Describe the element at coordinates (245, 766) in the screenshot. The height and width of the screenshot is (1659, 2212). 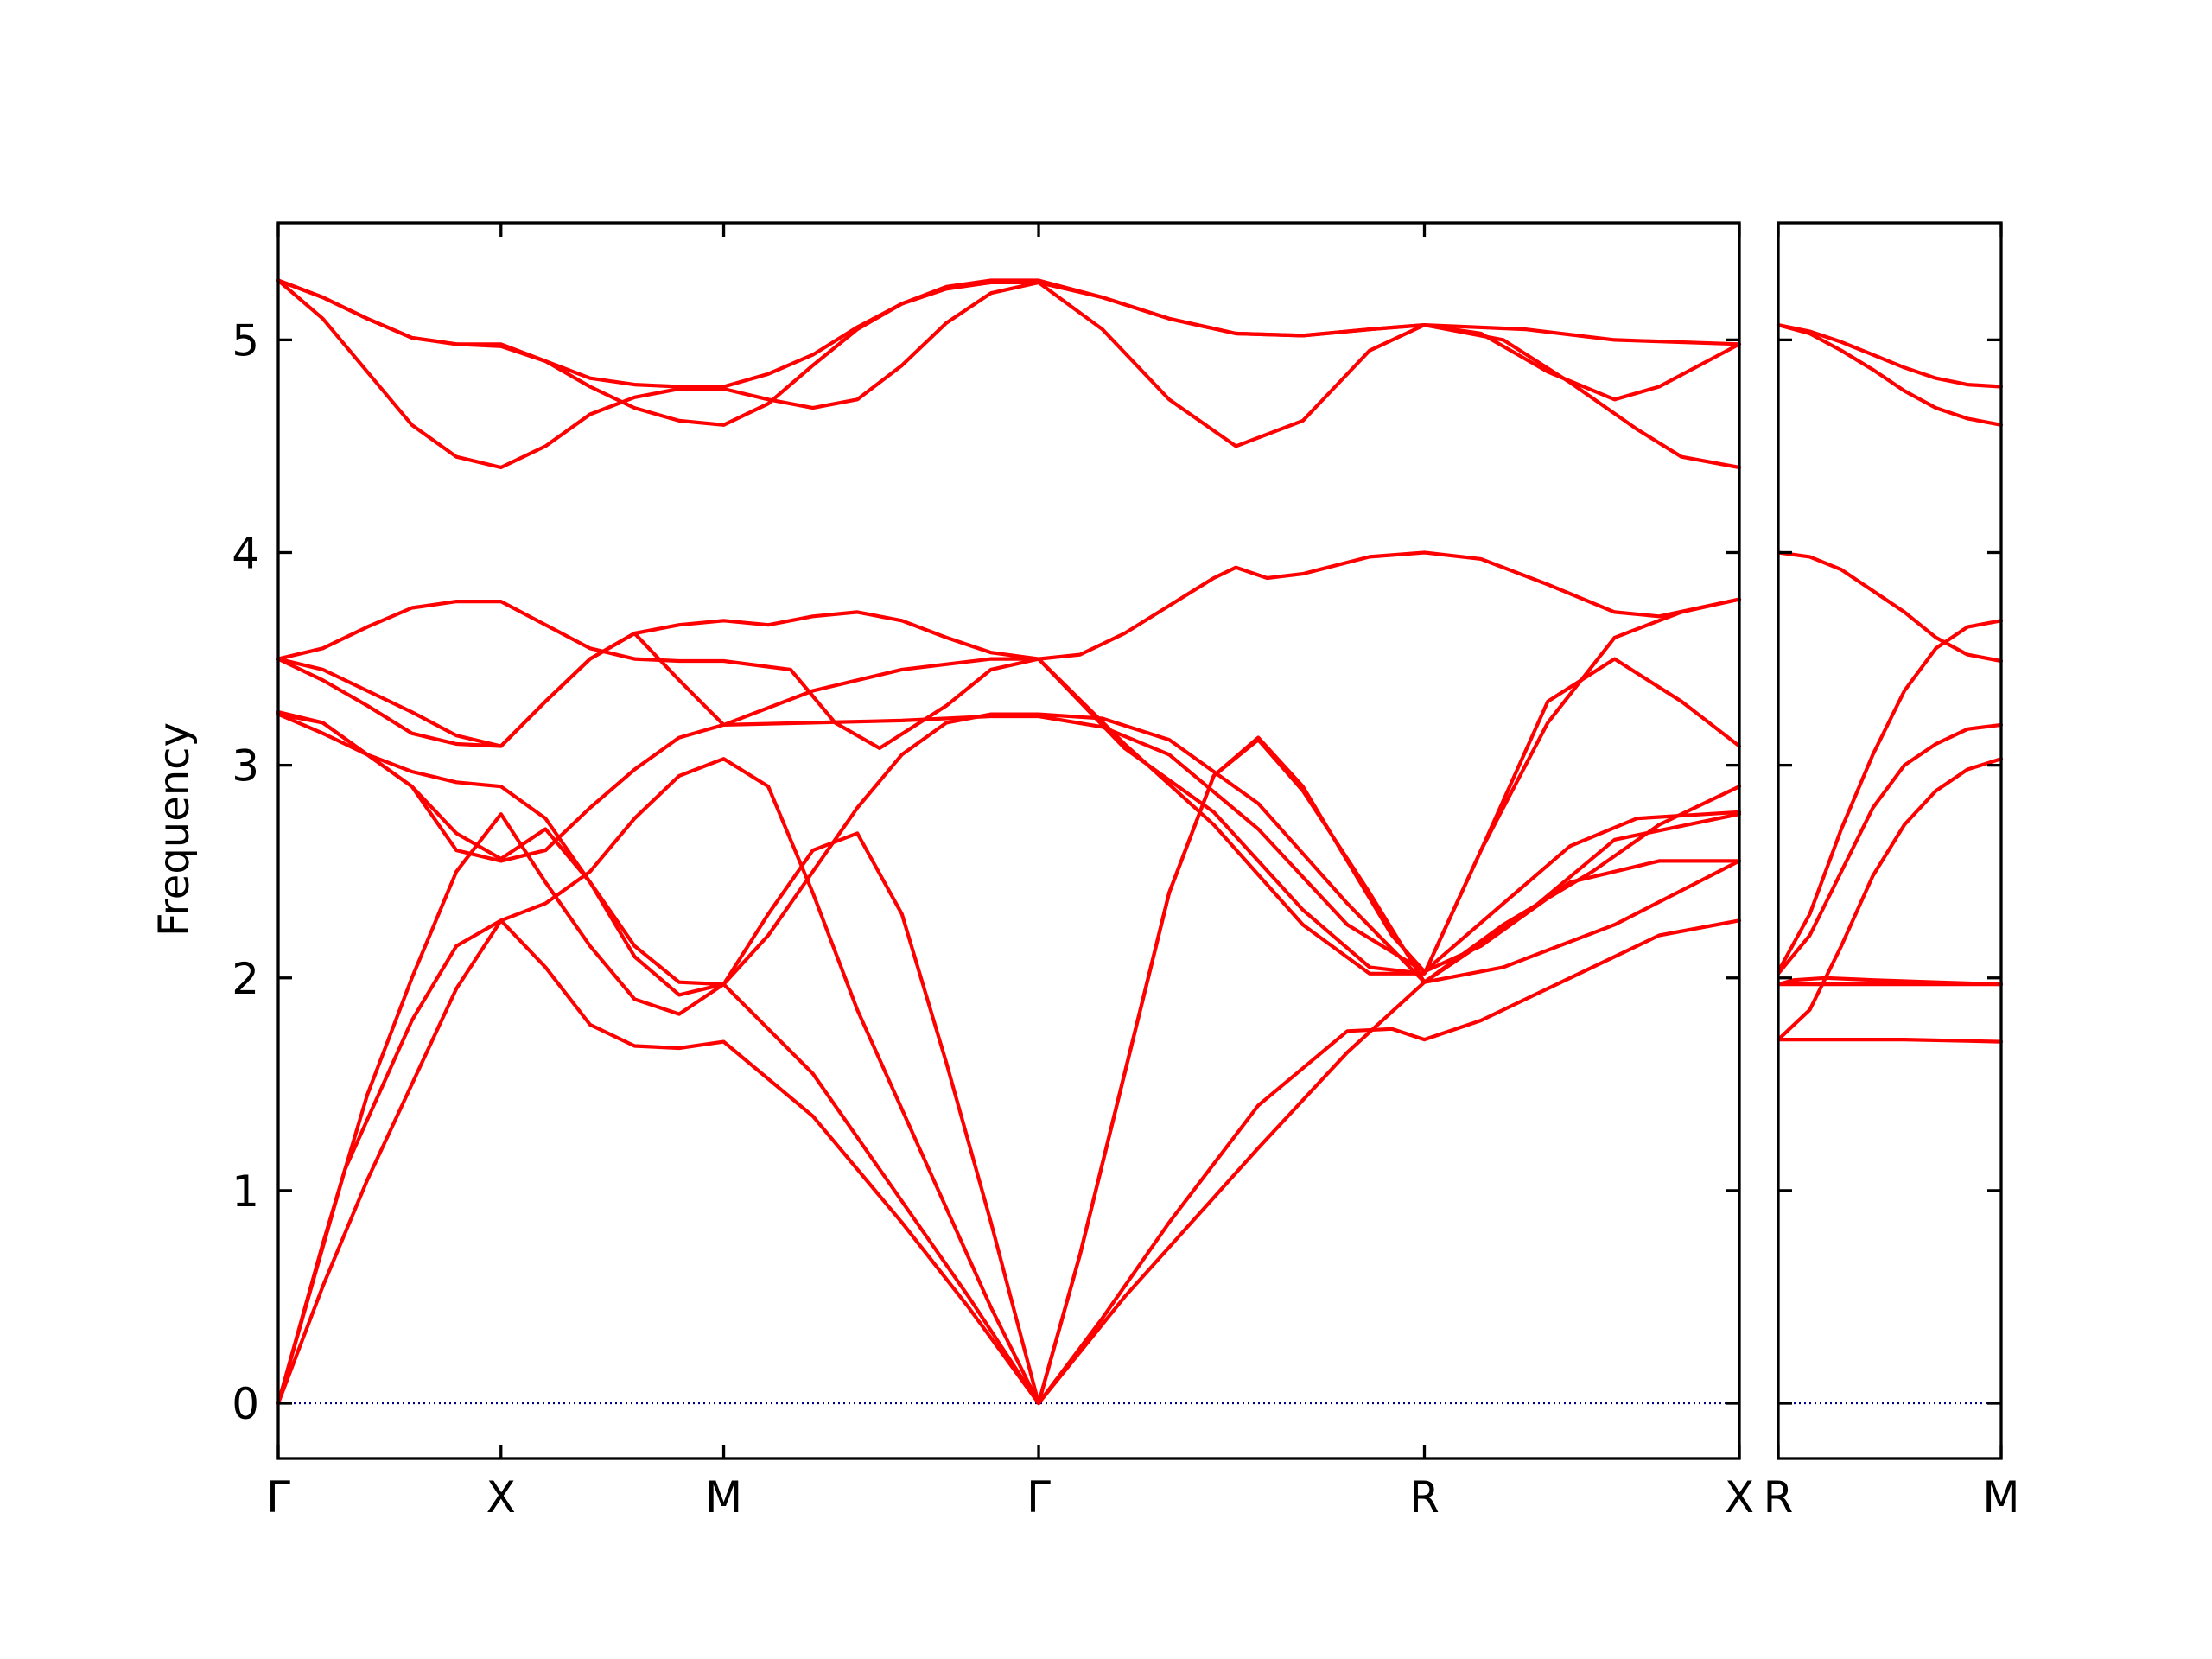
I see `y-tick-label: 3` at that location.